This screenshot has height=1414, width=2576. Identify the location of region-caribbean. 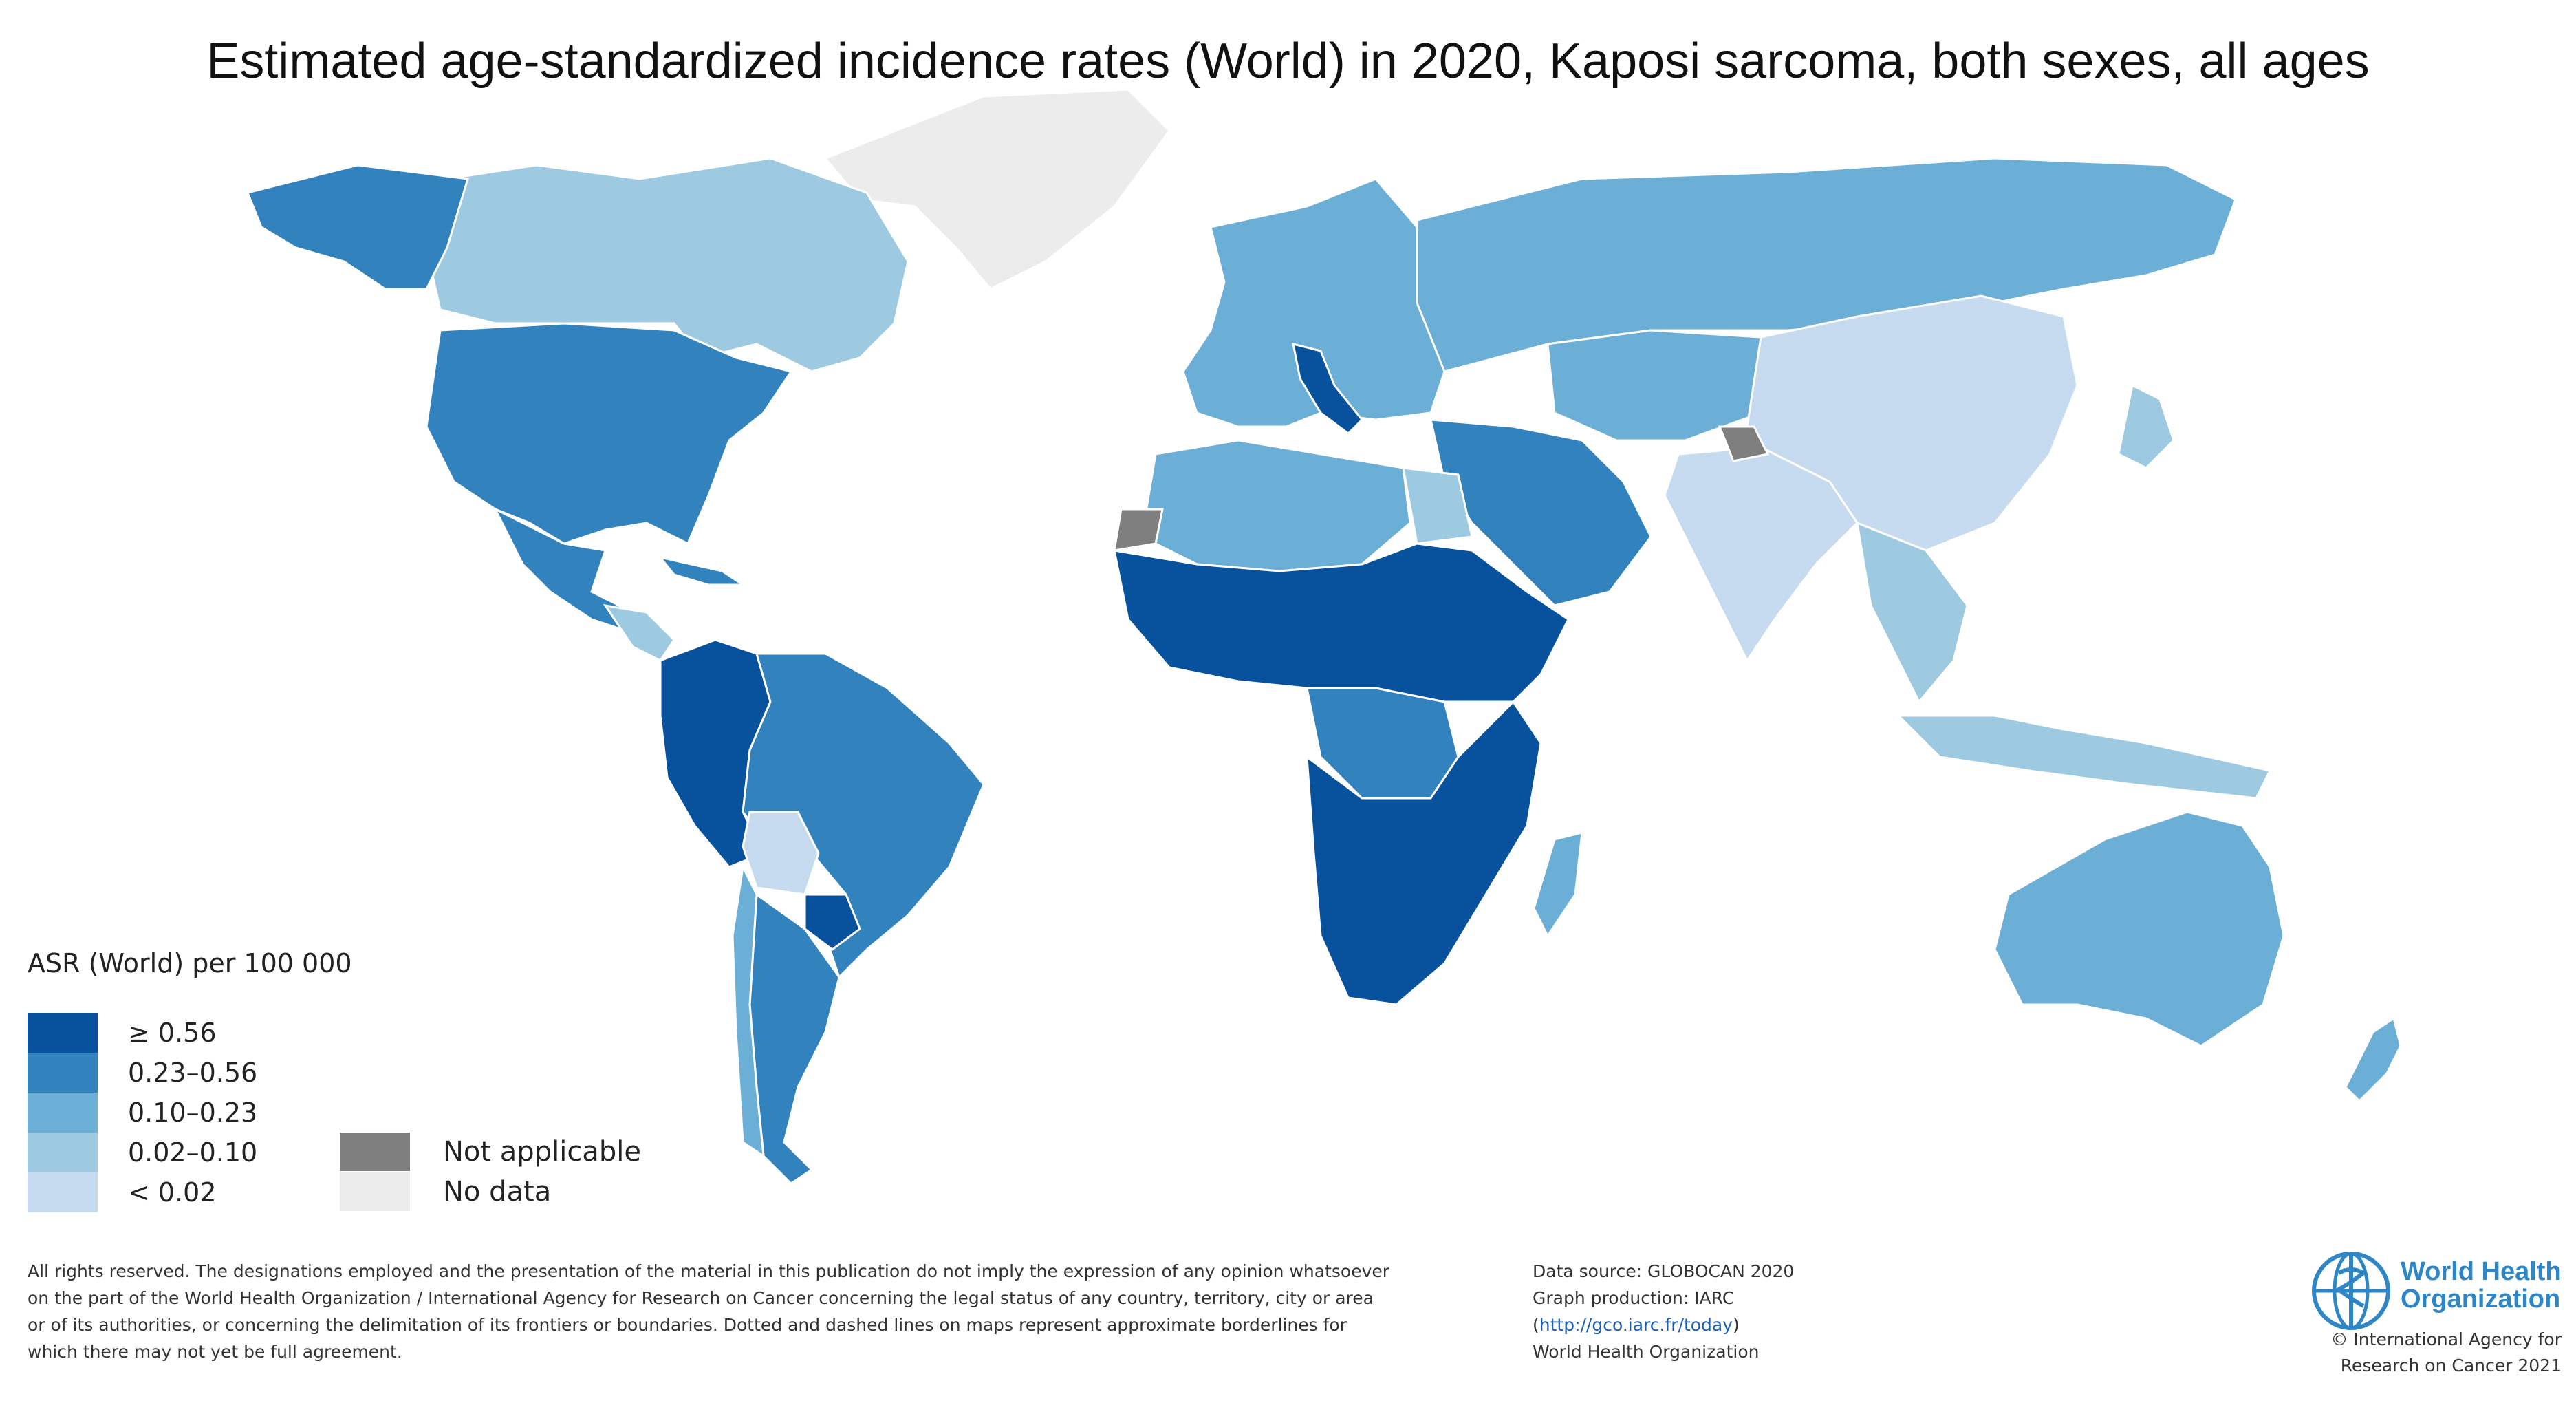
(702, 570).